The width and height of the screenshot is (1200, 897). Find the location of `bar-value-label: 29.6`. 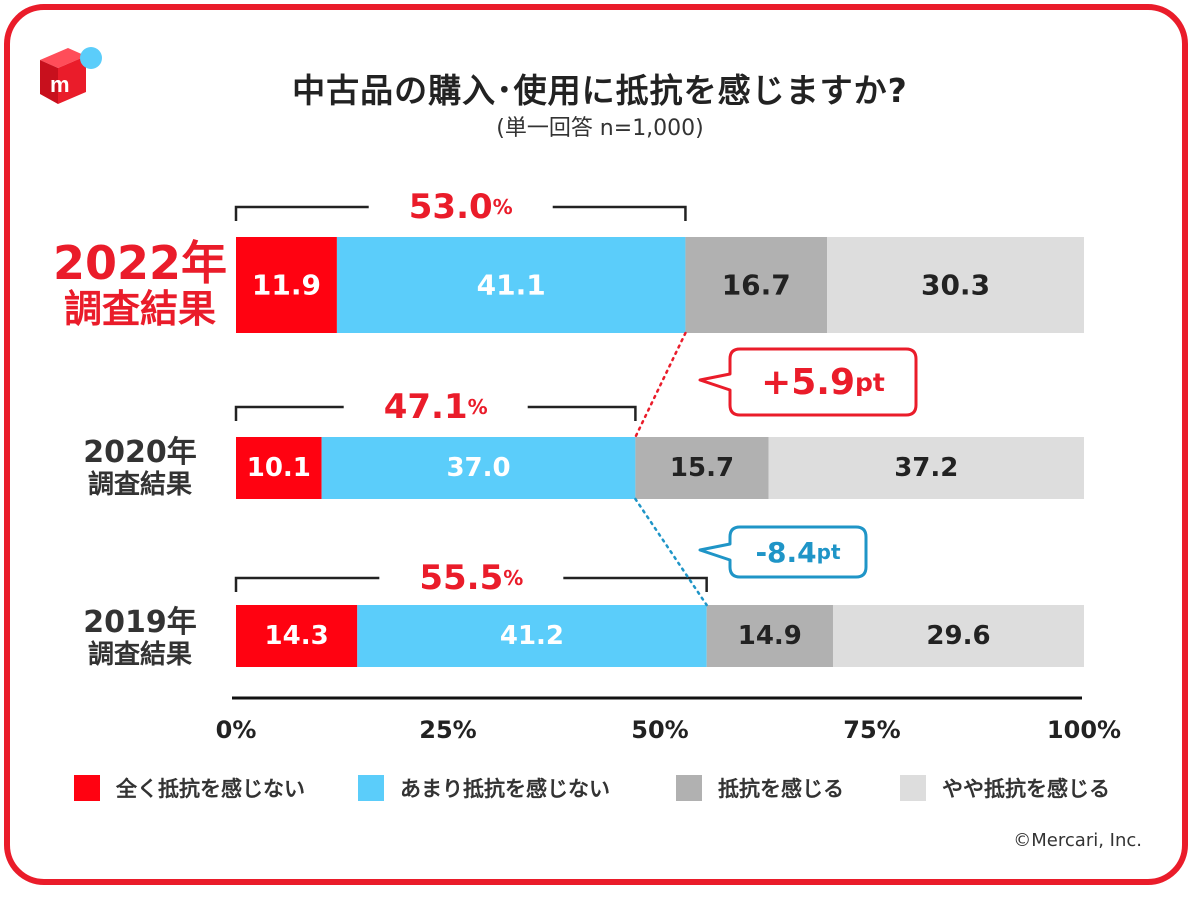

bar-value-label: 29.6 is located at coordinates (958, 636).